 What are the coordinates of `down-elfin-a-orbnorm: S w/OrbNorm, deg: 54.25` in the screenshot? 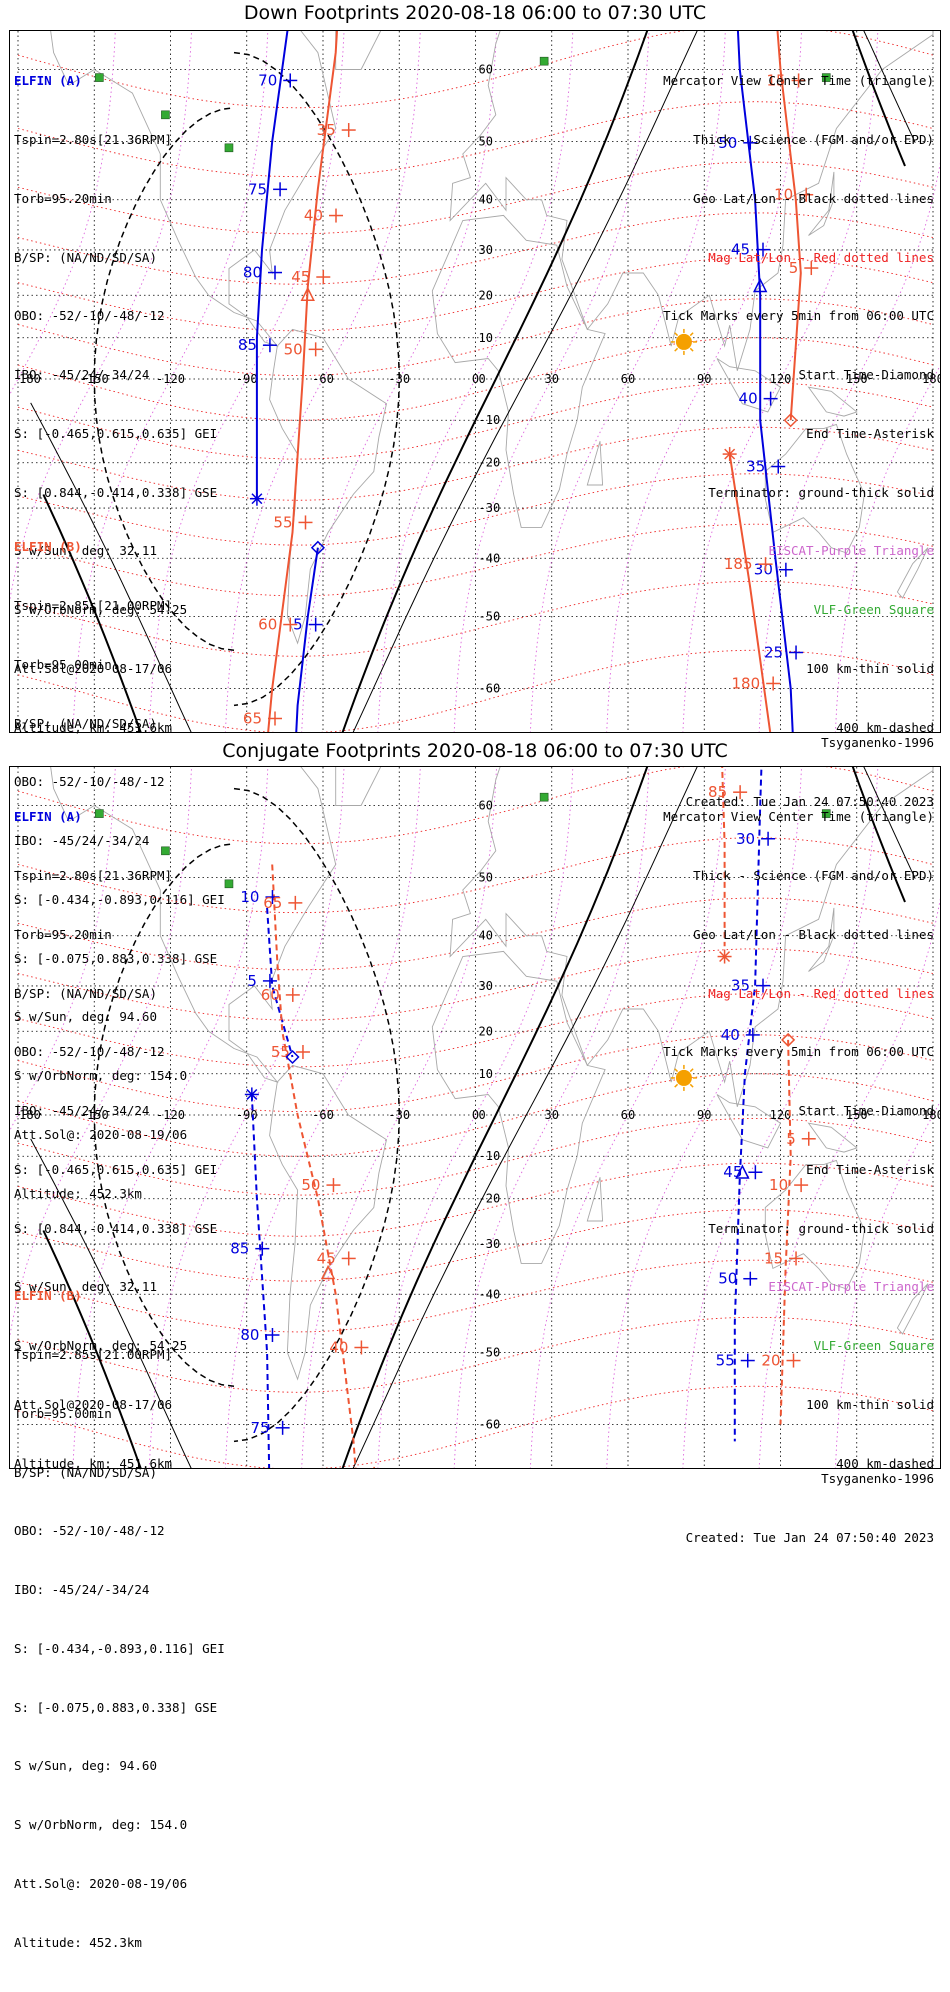 It's located at (101, 610).